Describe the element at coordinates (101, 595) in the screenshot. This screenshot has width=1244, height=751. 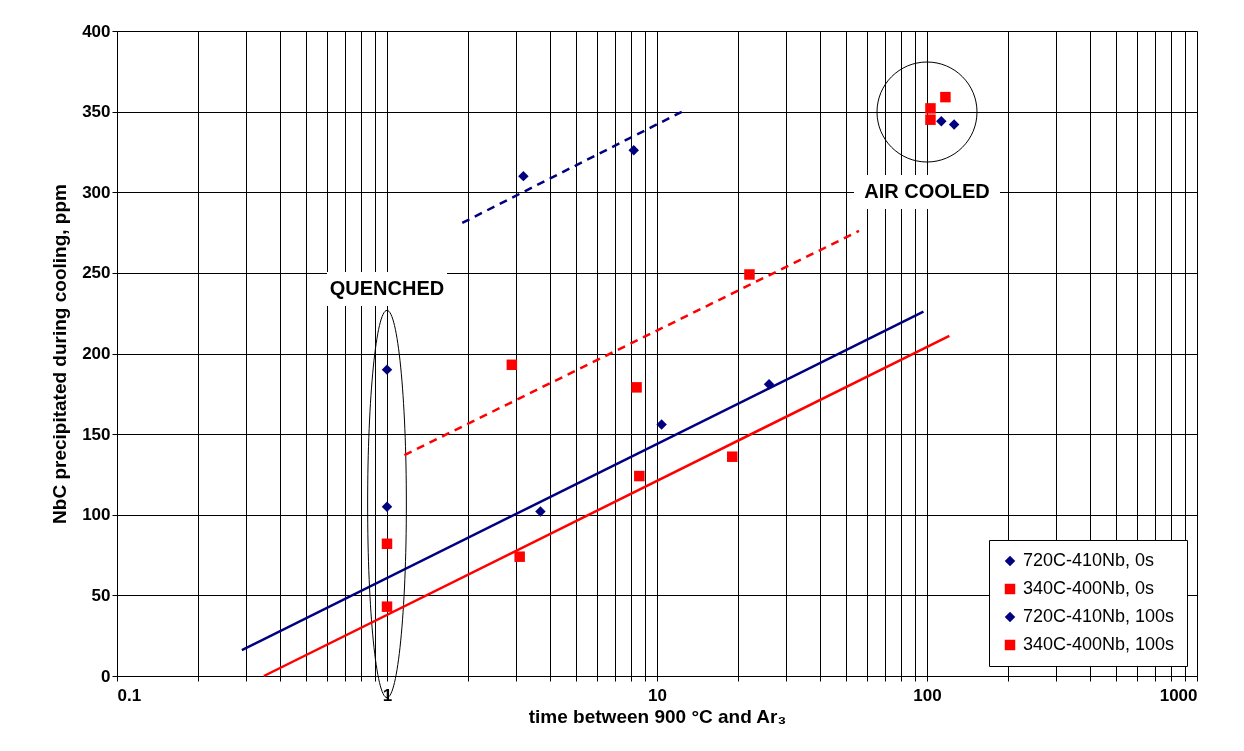
I see `y-tick-label: 50` at that location.